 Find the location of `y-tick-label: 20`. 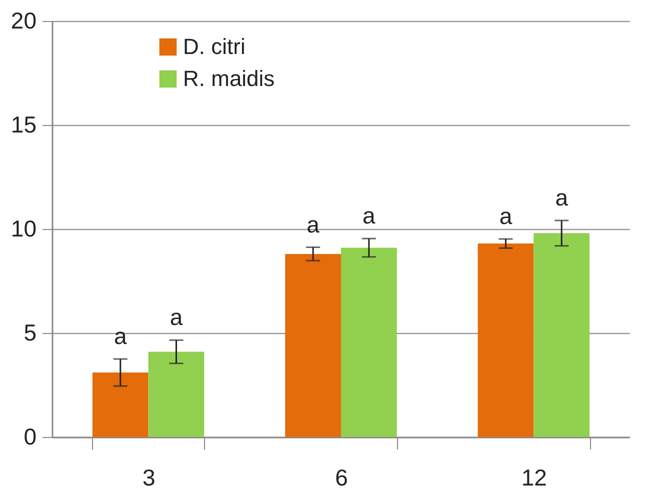

y-tick-label: 20 is located at coordinates (23, 21).